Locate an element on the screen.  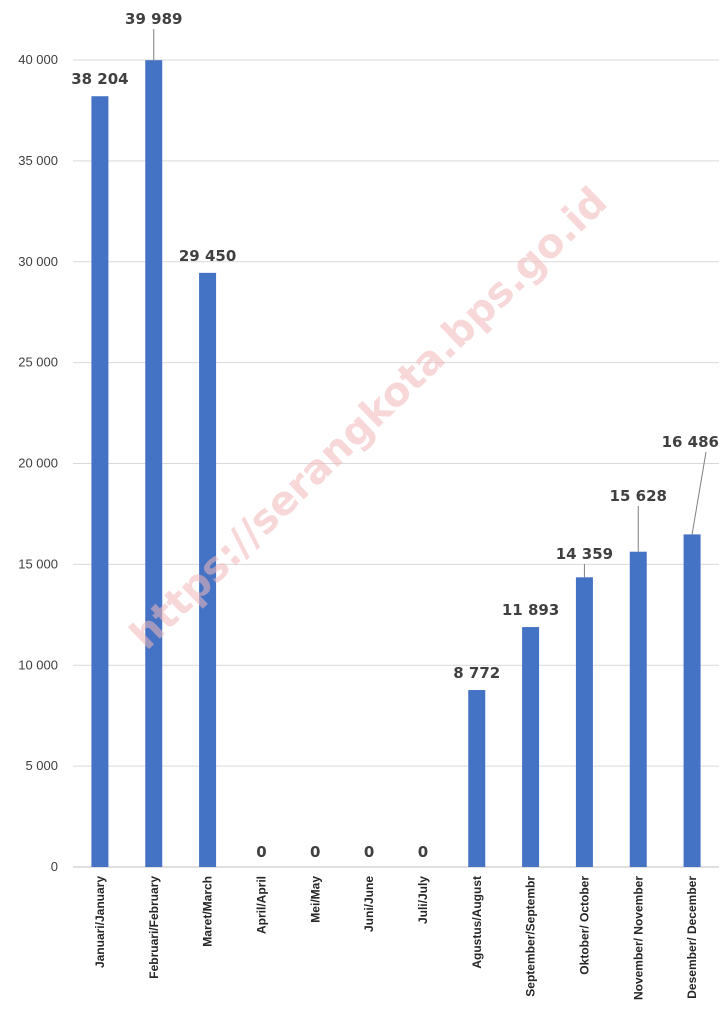
data-label: 39 989 is located at coordinates (153, 19).